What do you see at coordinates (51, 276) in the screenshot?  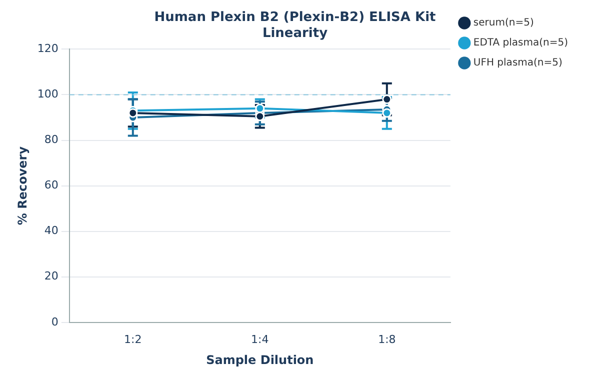 I see `y-tick-label: 20` at bounding box center [51, 276].